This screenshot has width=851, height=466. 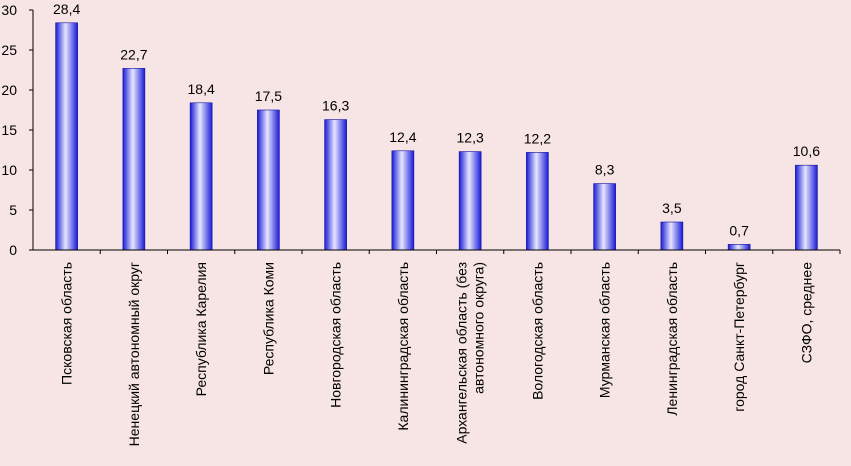 I want to click on data-label: 22,7, so click(x=133, y=54).